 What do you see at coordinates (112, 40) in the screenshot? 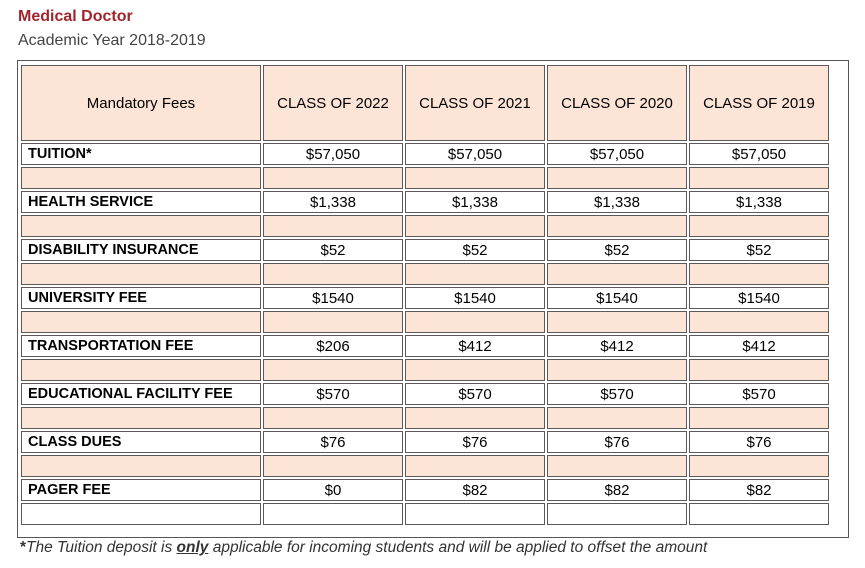
I see `page-subtitle: Academic Year 2018-2019` at bounding box center [112, 40].